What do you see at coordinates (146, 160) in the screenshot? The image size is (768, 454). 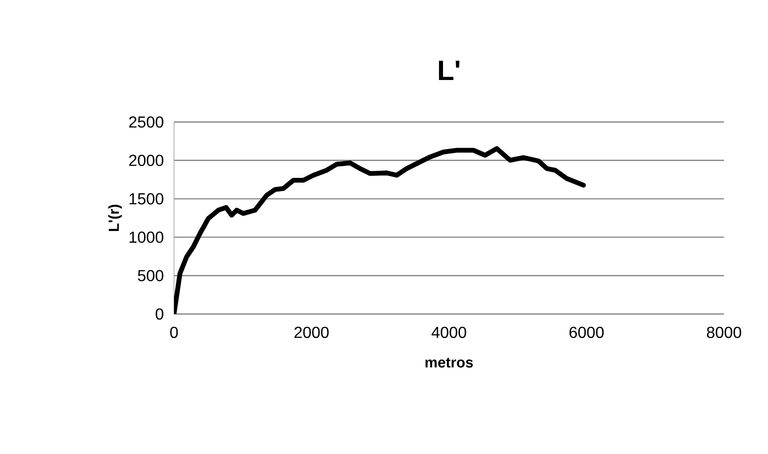 I see `y-tick-label: 2000` at bounding box center [146, 160].